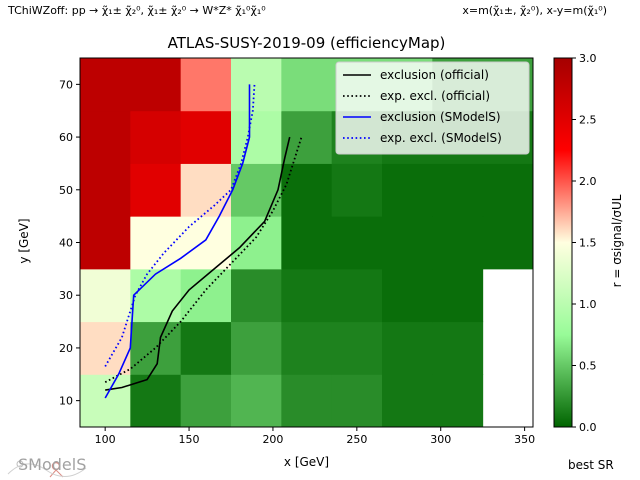 The image size is (640, 480). I want to click on colorbar-tick-label: 2.5, so click(588, 120).